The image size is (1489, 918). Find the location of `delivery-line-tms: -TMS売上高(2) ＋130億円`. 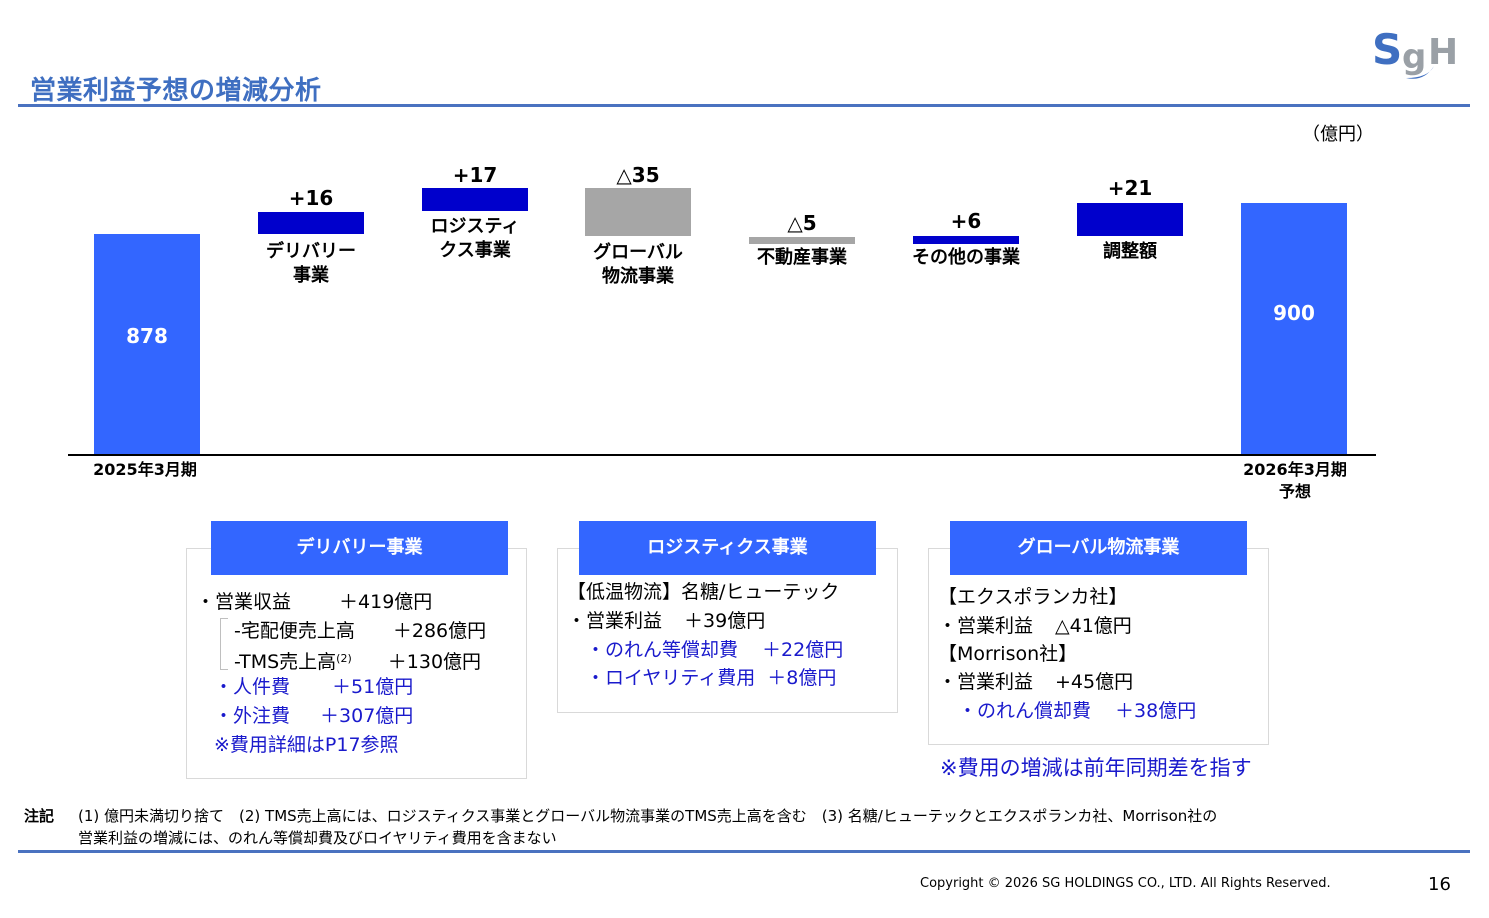

delivery-line-tms: -TMS売上高(2) ＋130億円 is located at coordinates (358, 662).